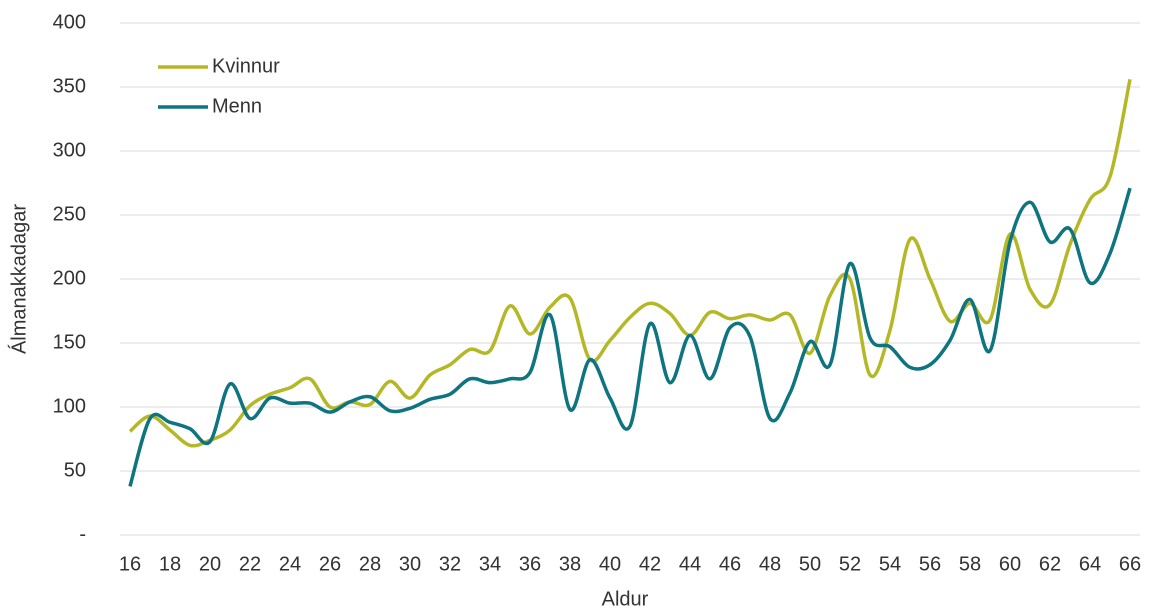 The image size is (1151, 613). What do you see at coordinates (970, 564) in the screenshot?
I see `x-tick-label: 58` at bounding box center [970, 564].